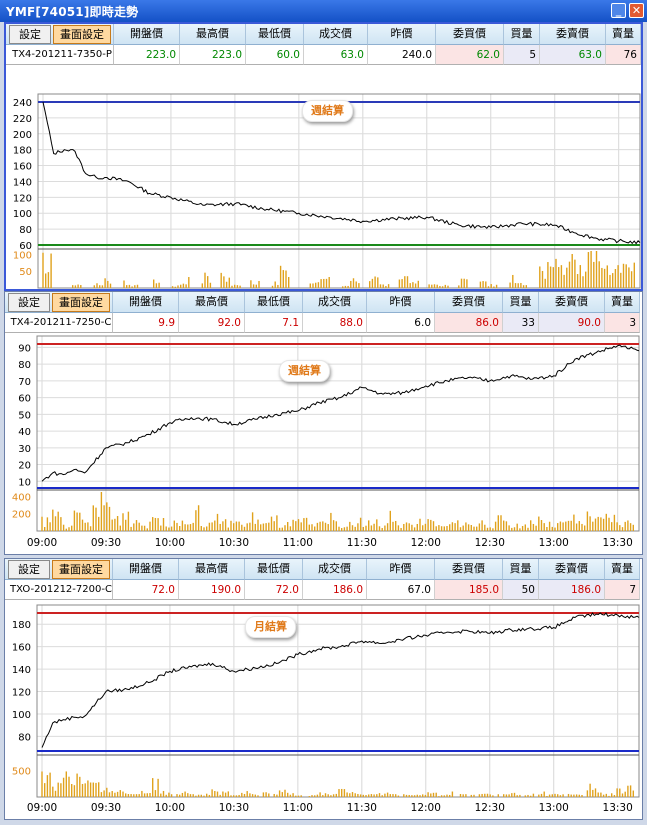 The height and width of the screenshot is (825, 647). What do you see at coordinates (274, 590) in the screenshot?
I see `value-low: 72.0` at bounding box center [274, 590].